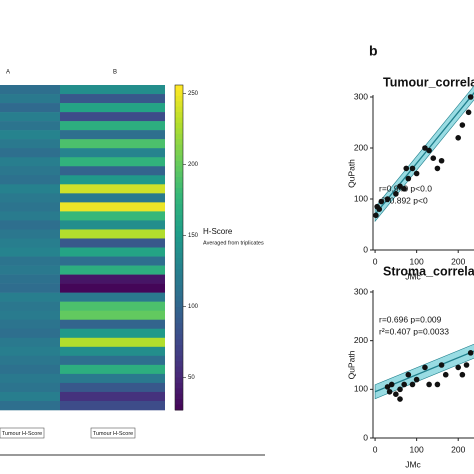  What do you see at coordinates (458, 261) in the screenshot?
I see `x-tick-label: 200` at bounding box center [458, 261].